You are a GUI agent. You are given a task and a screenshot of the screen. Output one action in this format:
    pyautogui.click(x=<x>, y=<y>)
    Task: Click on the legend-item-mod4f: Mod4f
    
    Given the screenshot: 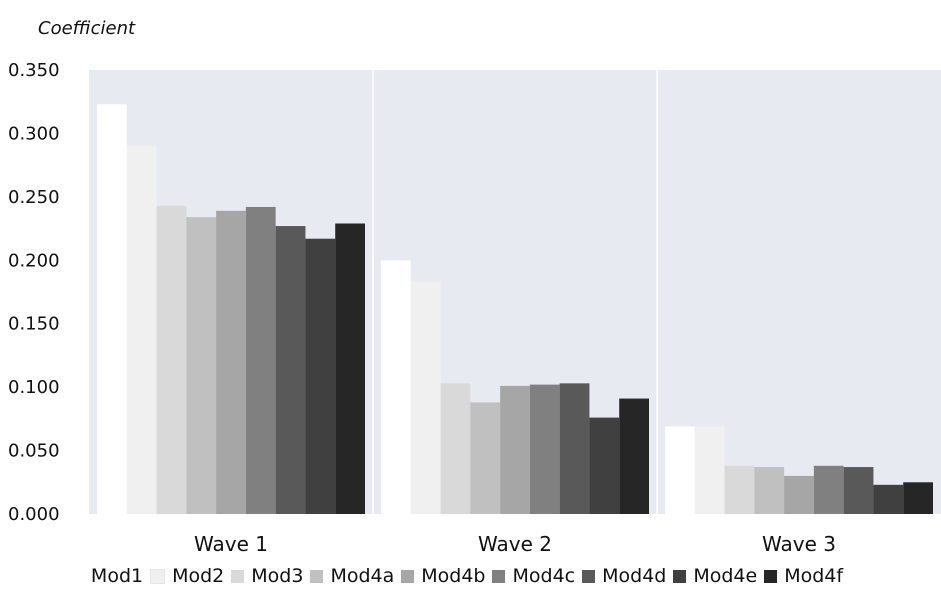 What is the action you would take?
    pyautogui.click(x=813, y=576)
    